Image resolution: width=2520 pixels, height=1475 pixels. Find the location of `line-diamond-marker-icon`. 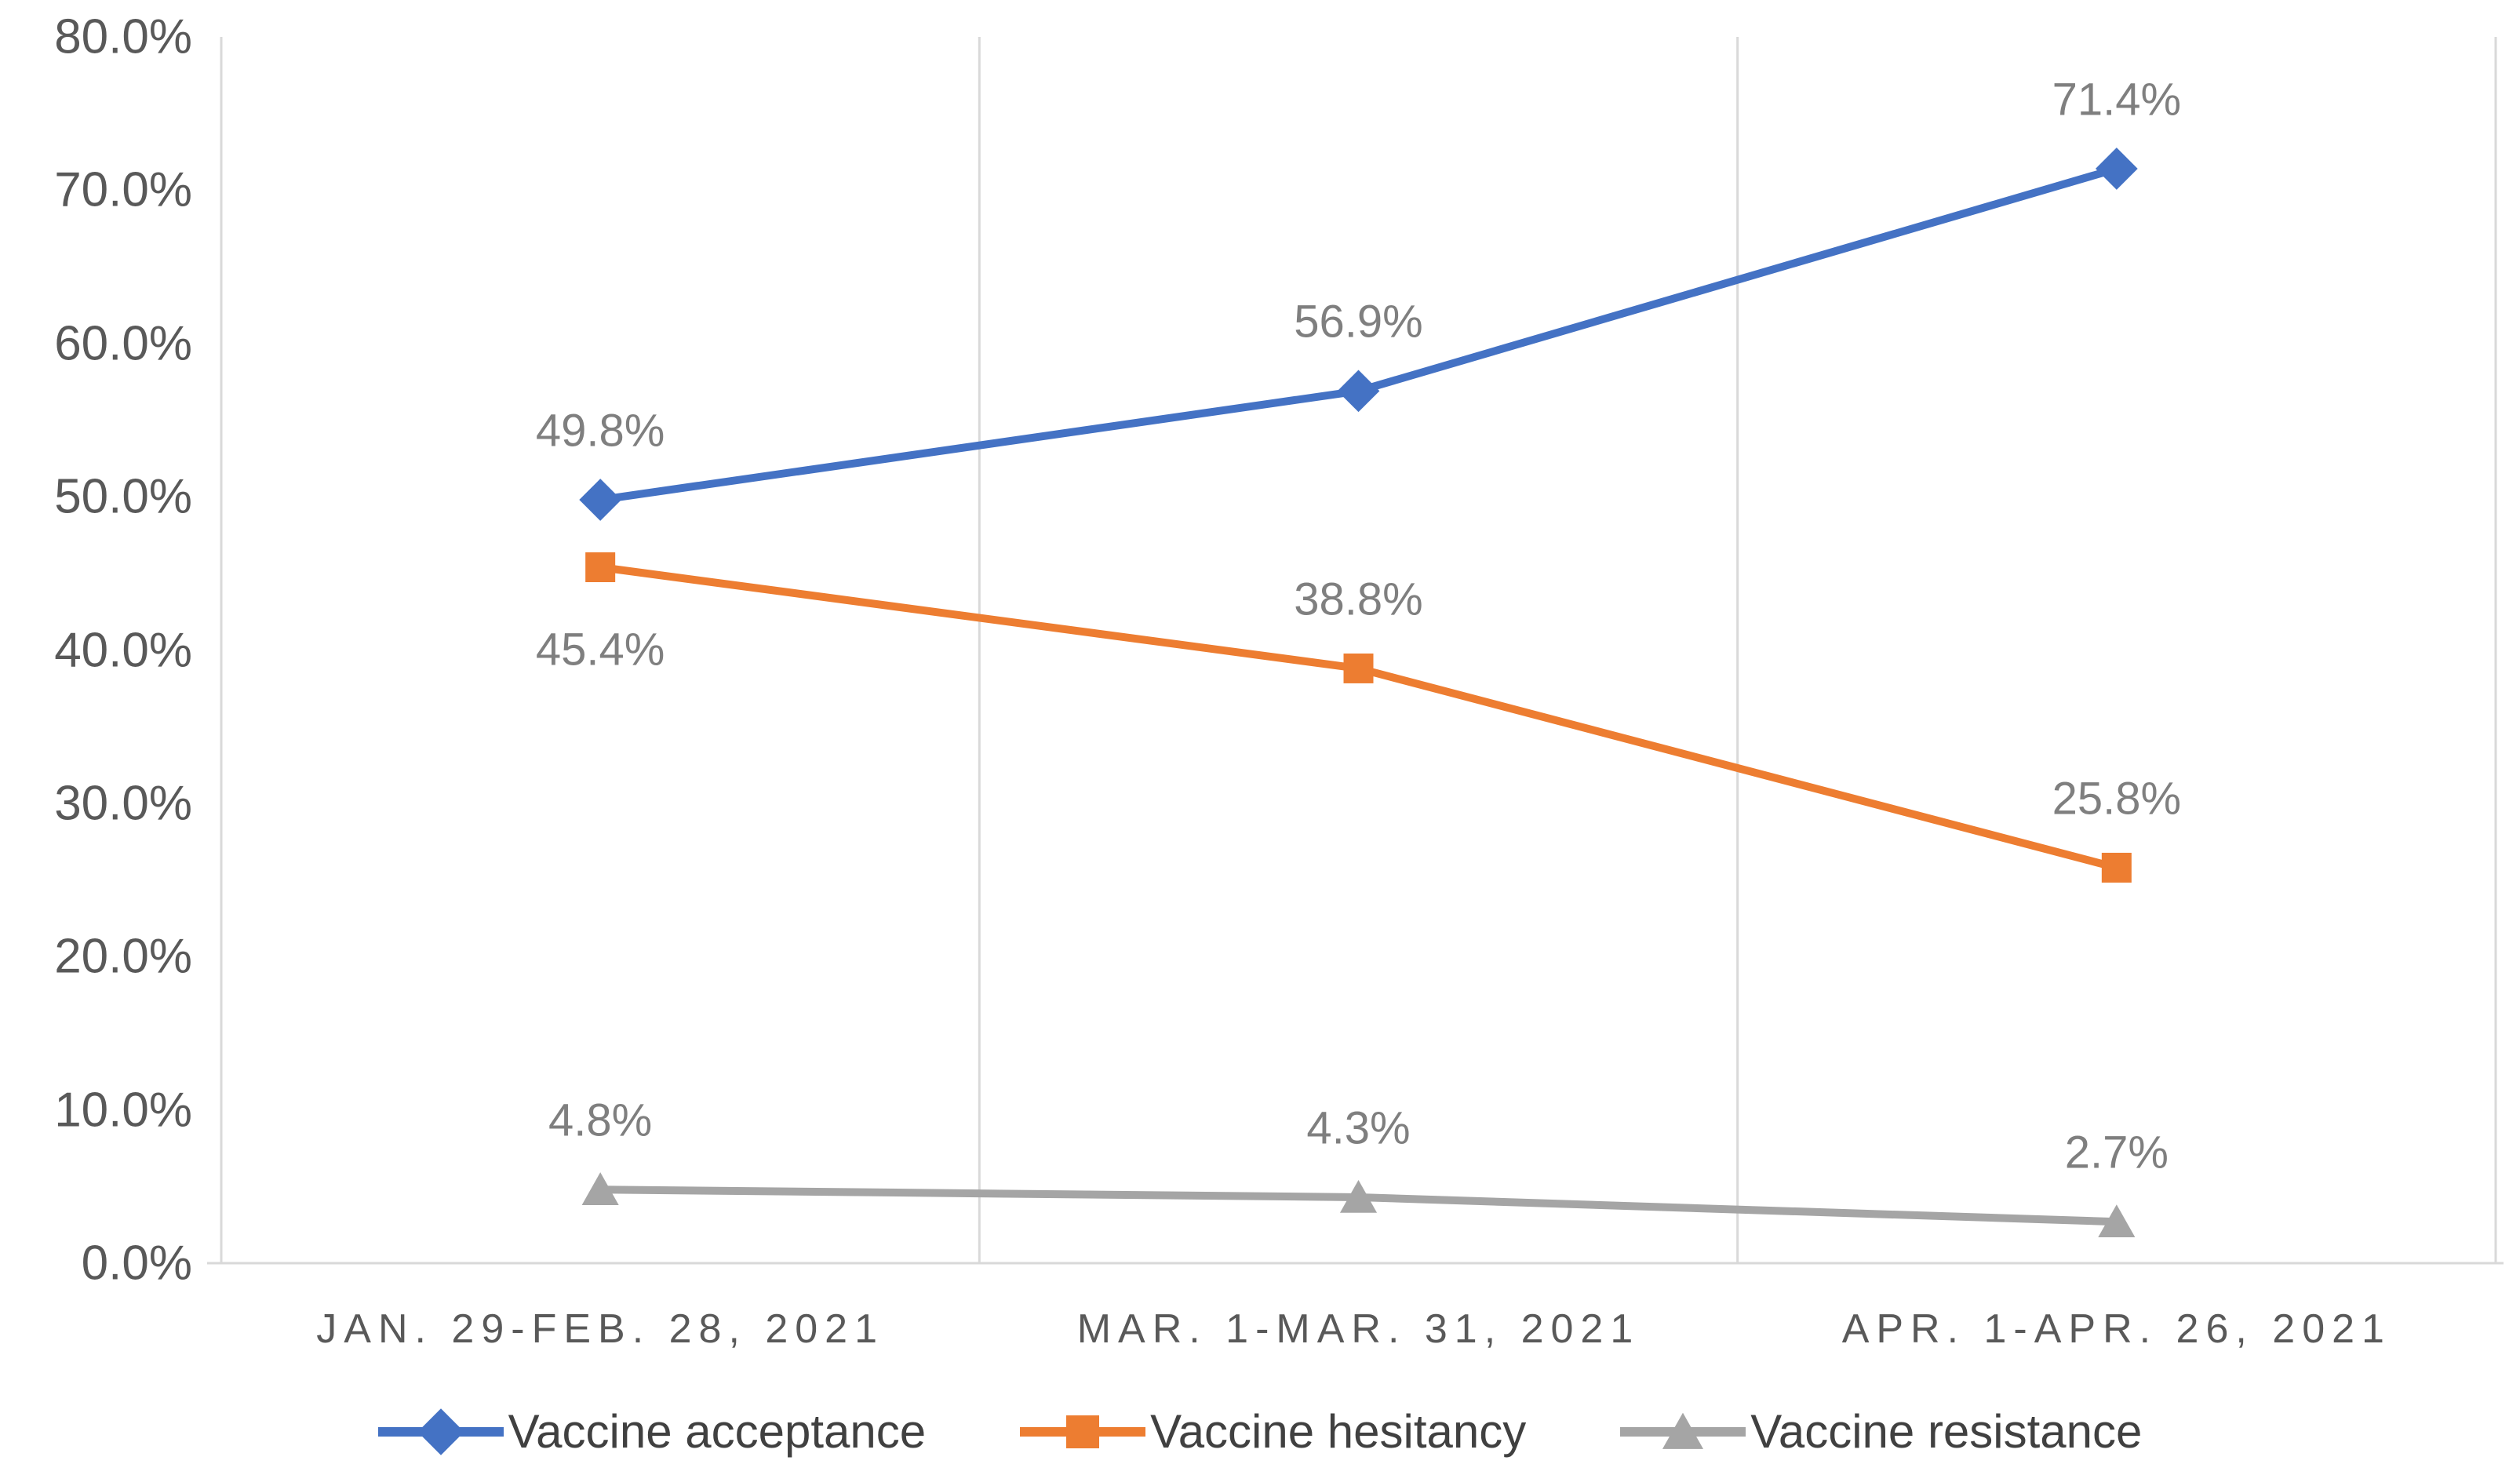

line-diamond-marker-icon is located at coordinates (440, 1431).